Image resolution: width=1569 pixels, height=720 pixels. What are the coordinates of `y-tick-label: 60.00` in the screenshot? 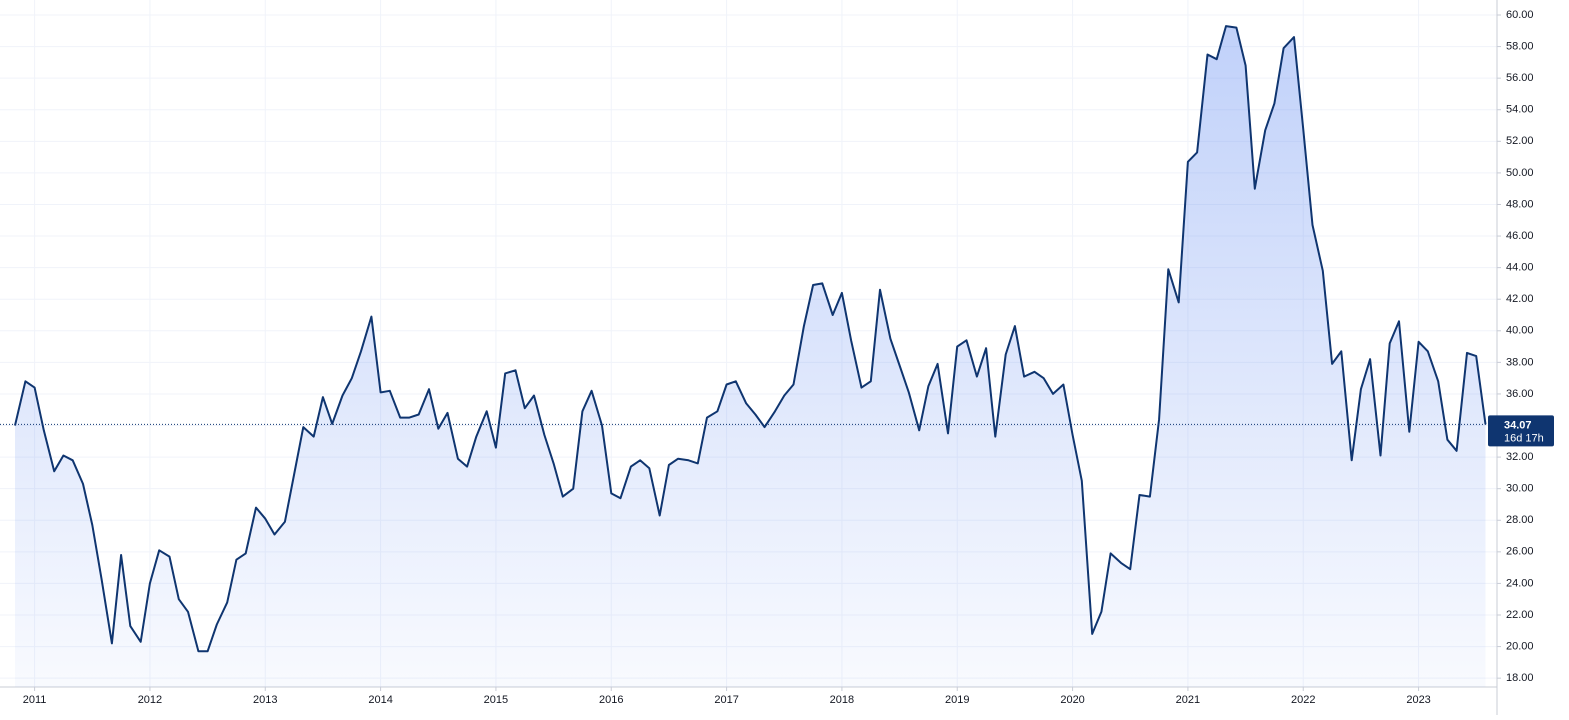 It's located at (1520, 15).